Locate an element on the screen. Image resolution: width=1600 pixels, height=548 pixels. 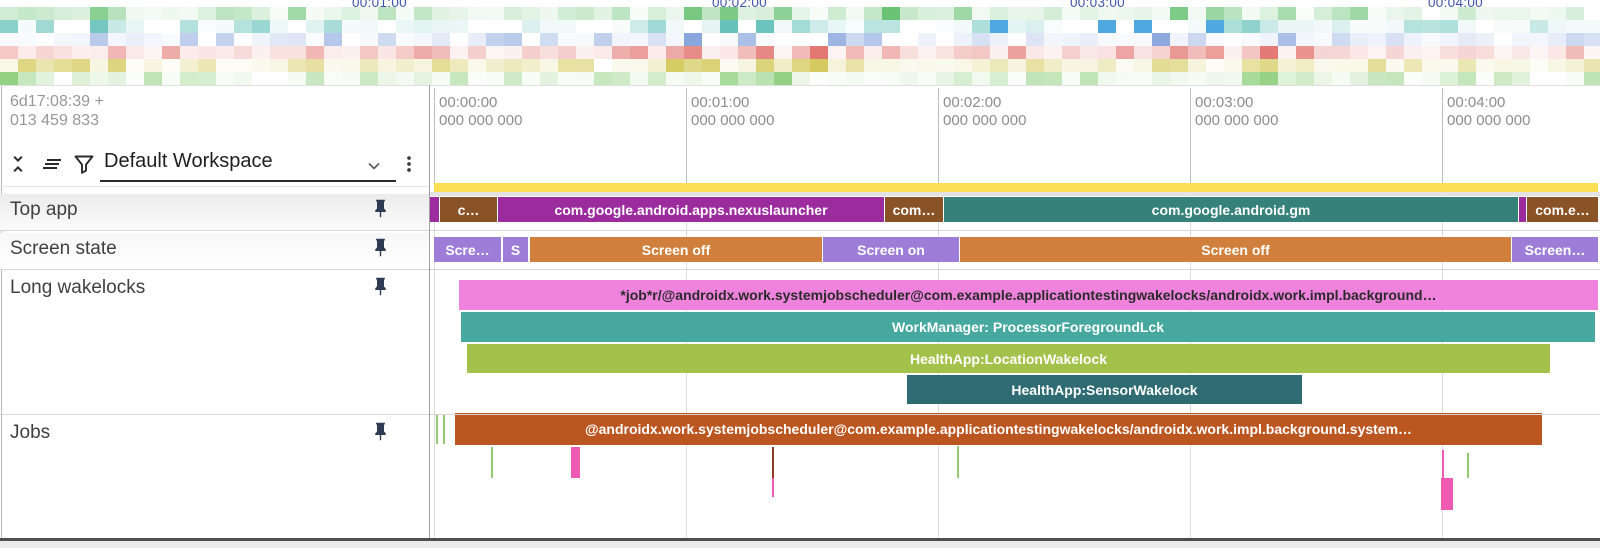
track-header-long-wakelocks: Long wakelocks is located at coordinates (214, 289).